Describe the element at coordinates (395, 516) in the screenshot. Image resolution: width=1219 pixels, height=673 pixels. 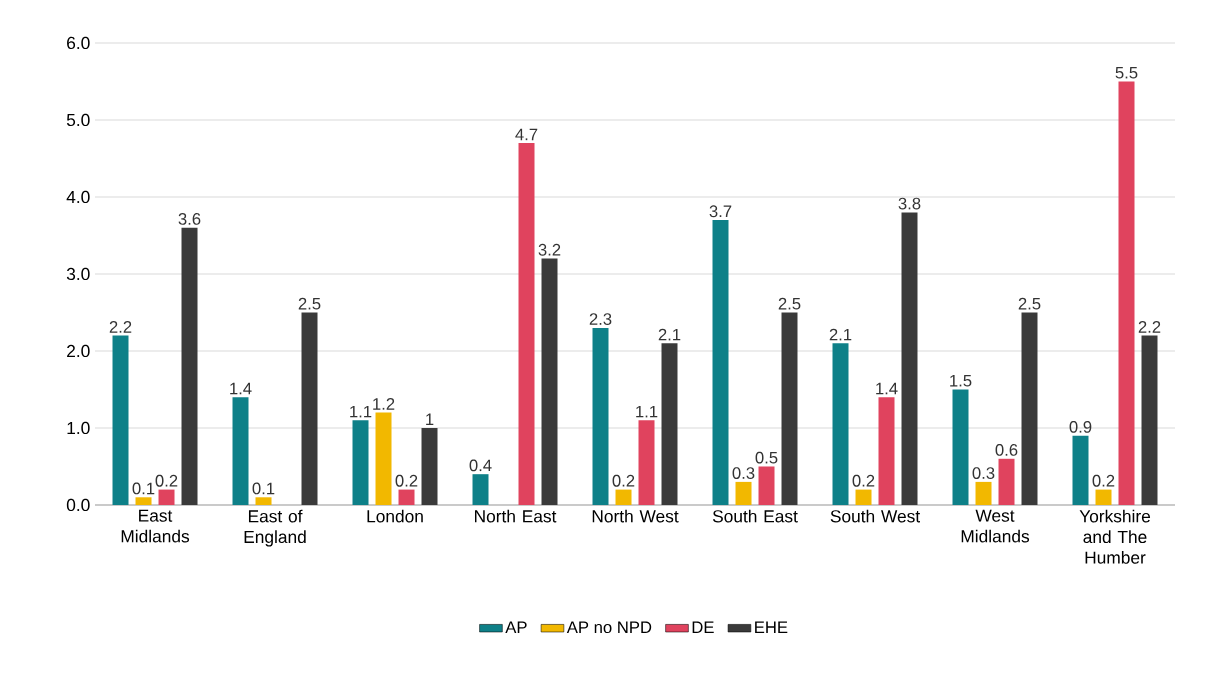
I see `x-tick-label: London` at that location.